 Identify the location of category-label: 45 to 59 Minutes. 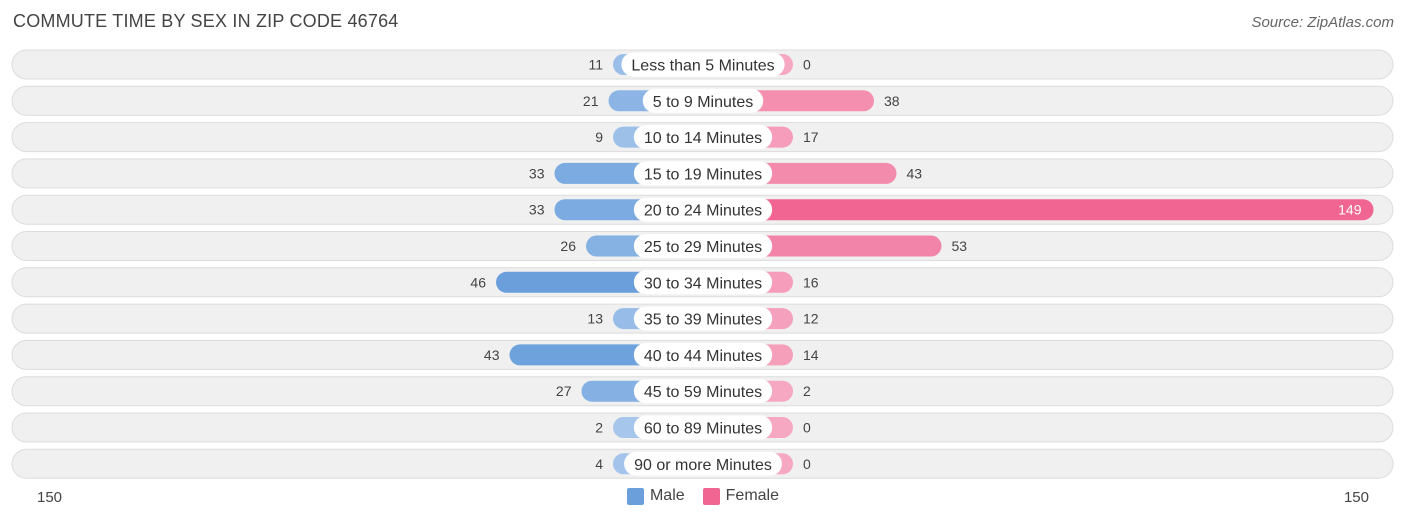
(703, 392).